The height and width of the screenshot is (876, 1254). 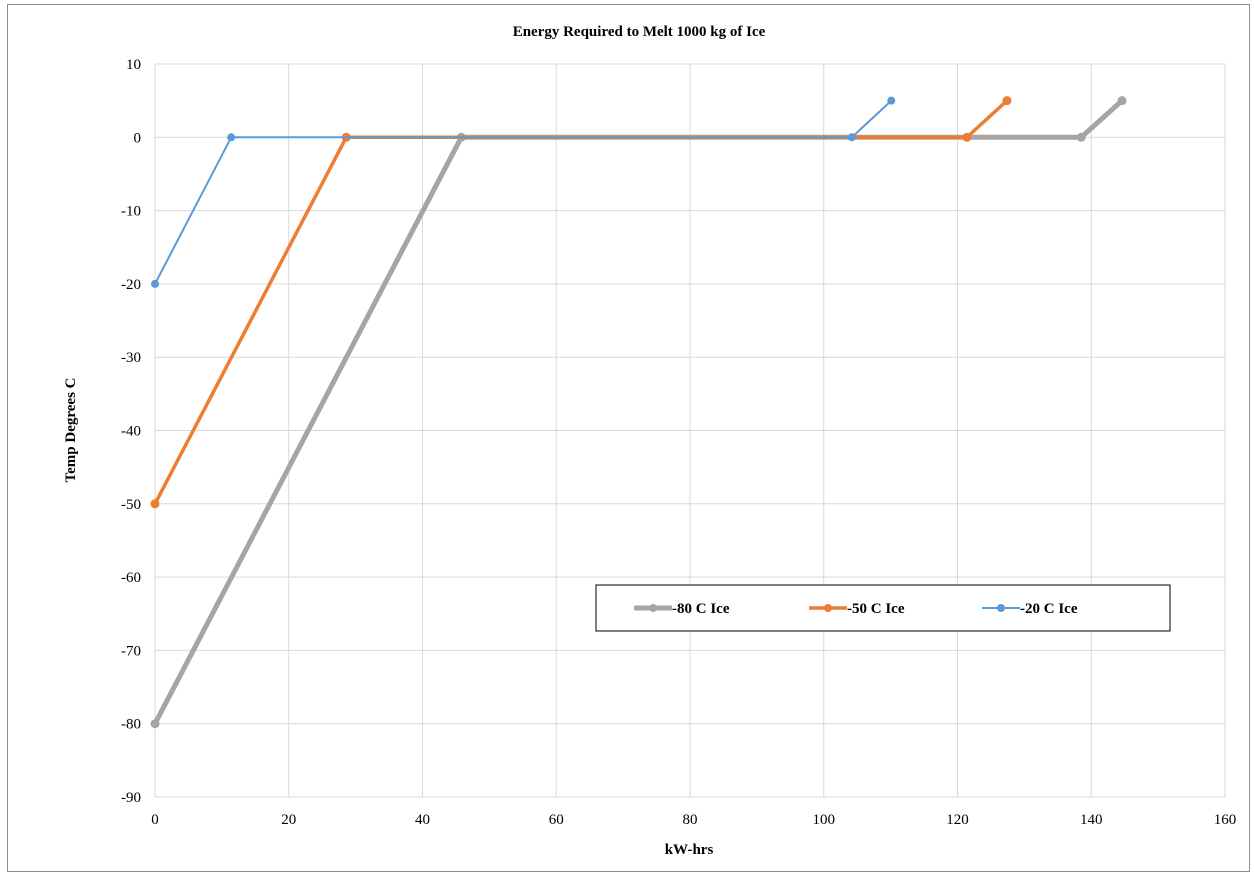 What do you see at coordinates (422, 820) in the screenshot?
I see `x-tick-label: 40` at bounding box center [422, 820].